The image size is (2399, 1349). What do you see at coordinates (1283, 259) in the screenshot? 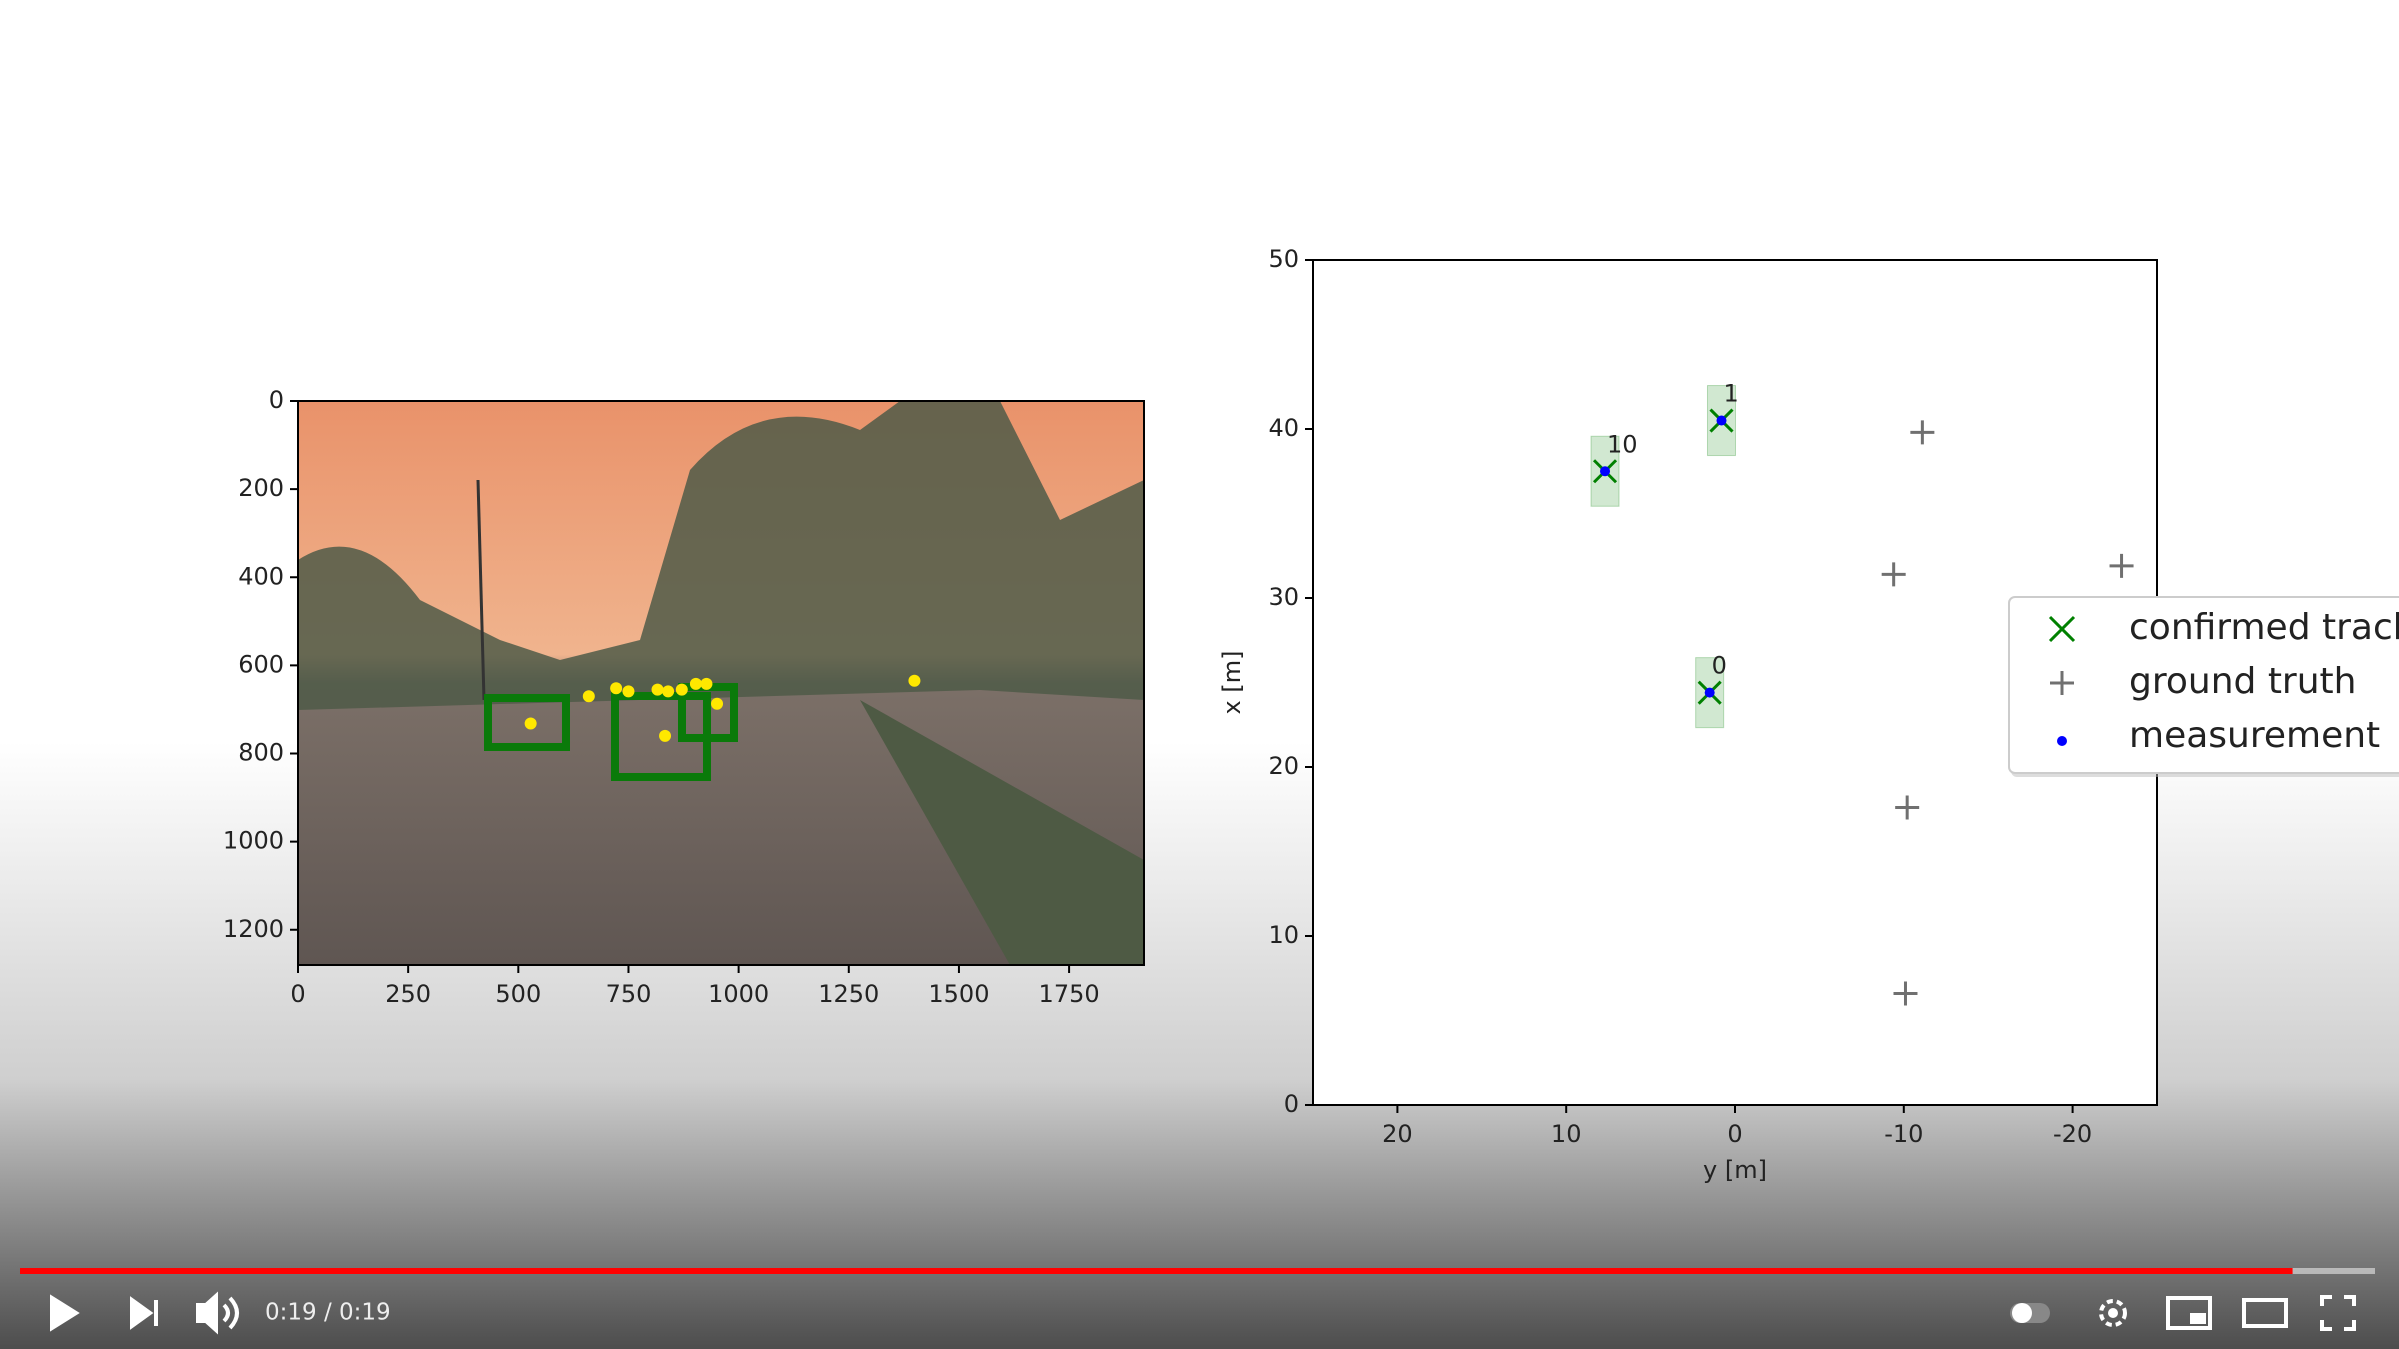
I see `y-tick-label: 50` at bounding box center [1283, 259].